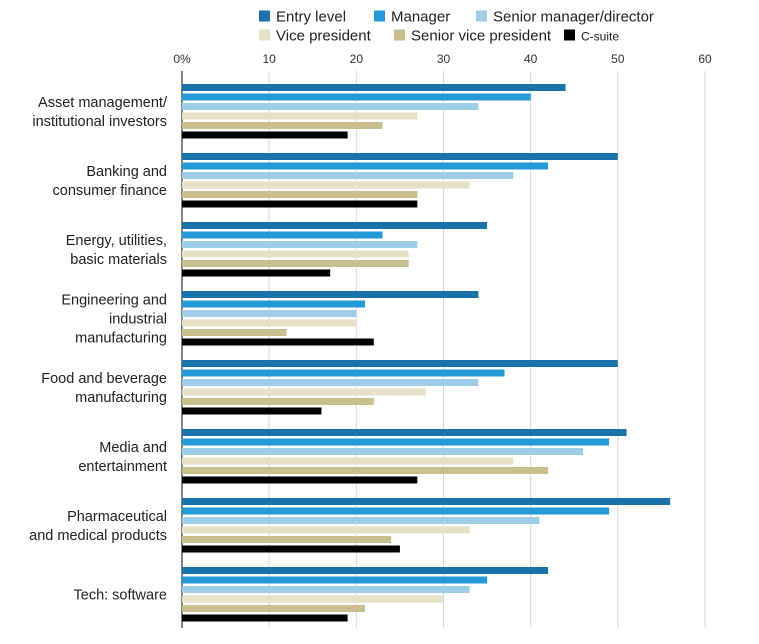 Image resolution: width=759 pixels, height=644 pixels. Describe the element at coordinates (114, 300) in the screenshot. I see `category-label: Engineering and` at that location.